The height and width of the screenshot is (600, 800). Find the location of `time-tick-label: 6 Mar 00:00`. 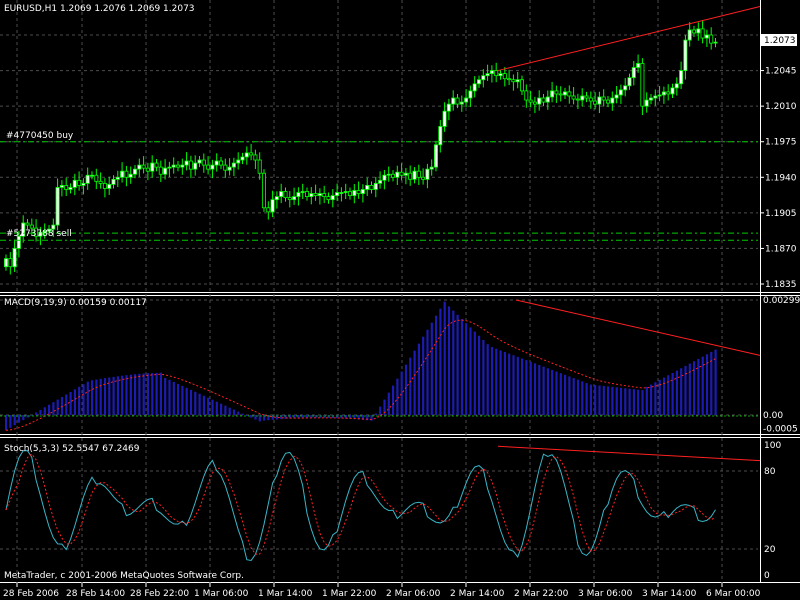

time-tick-label: 6 Mar 00:00 is located at coordinates (733, 594).